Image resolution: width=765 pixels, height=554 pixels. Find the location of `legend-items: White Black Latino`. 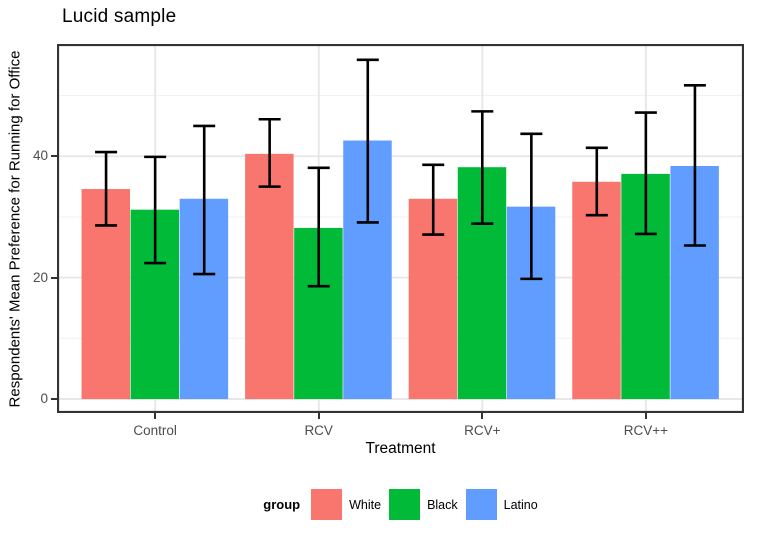

legend-items: White Black Latino is located at coordinates (420, 504).